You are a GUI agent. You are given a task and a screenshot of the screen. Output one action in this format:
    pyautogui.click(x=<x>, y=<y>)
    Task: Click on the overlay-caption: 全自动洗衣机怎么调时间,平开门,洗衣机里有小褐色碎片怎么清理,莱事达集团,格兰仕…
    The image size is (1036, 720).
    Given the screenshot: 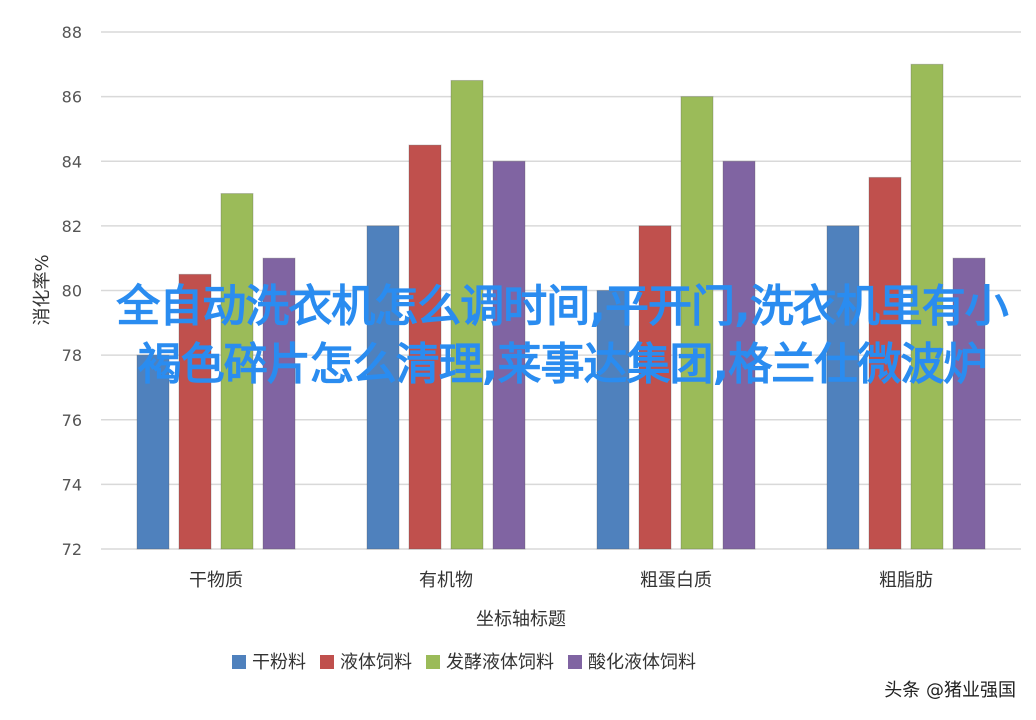 What is the action you would take?
    pyautogui.click(x=562, y=335)
    